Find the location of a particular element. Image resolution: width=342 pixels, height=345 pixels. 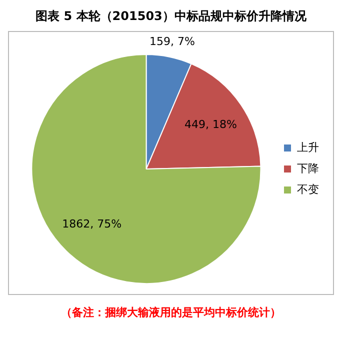

data-label: 449, 18% is located at coordinates (210, 125).